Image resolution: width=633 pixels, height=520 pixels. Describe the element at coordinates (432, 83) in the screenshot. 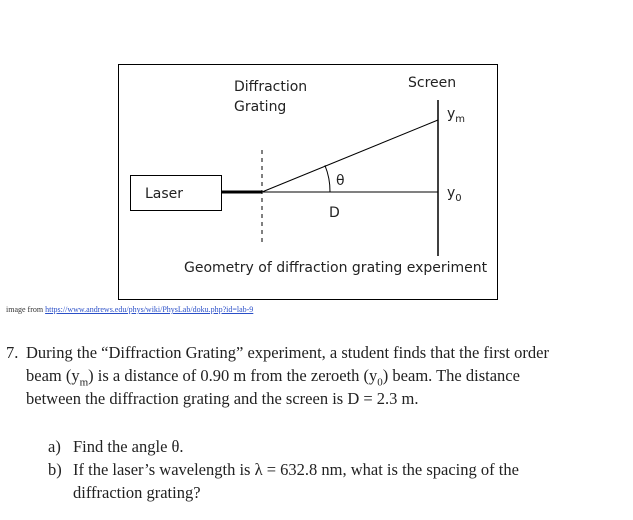

I see `screen-label: Screen` at that location.